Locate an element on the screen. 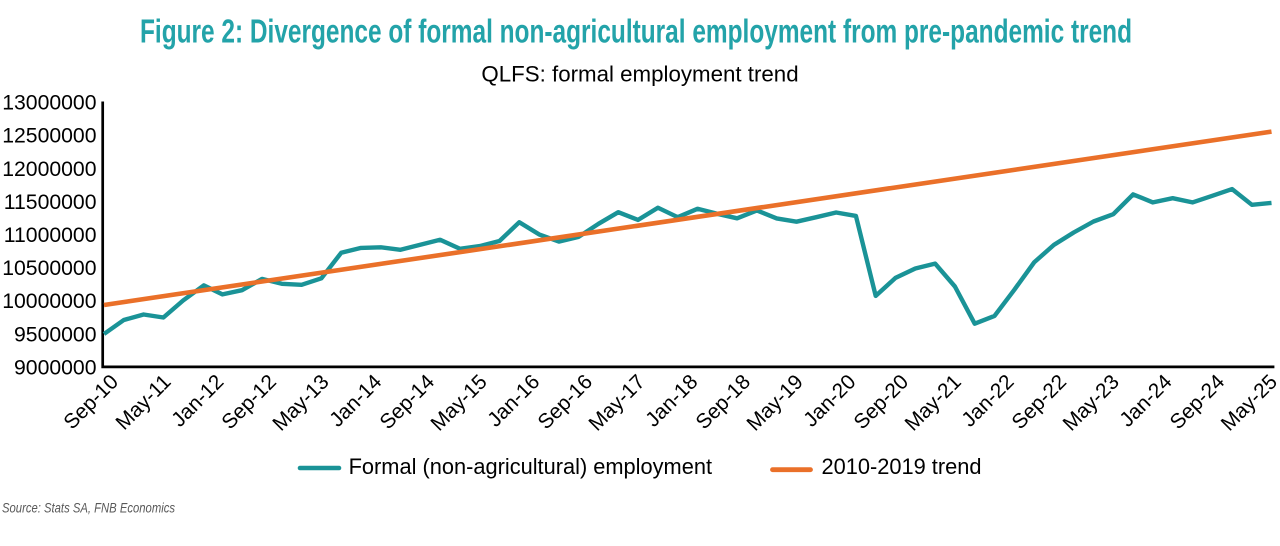 The width and height of the screenshot is (1280, 546). svg-text: 13000000 is located at coordinates (49, 103).